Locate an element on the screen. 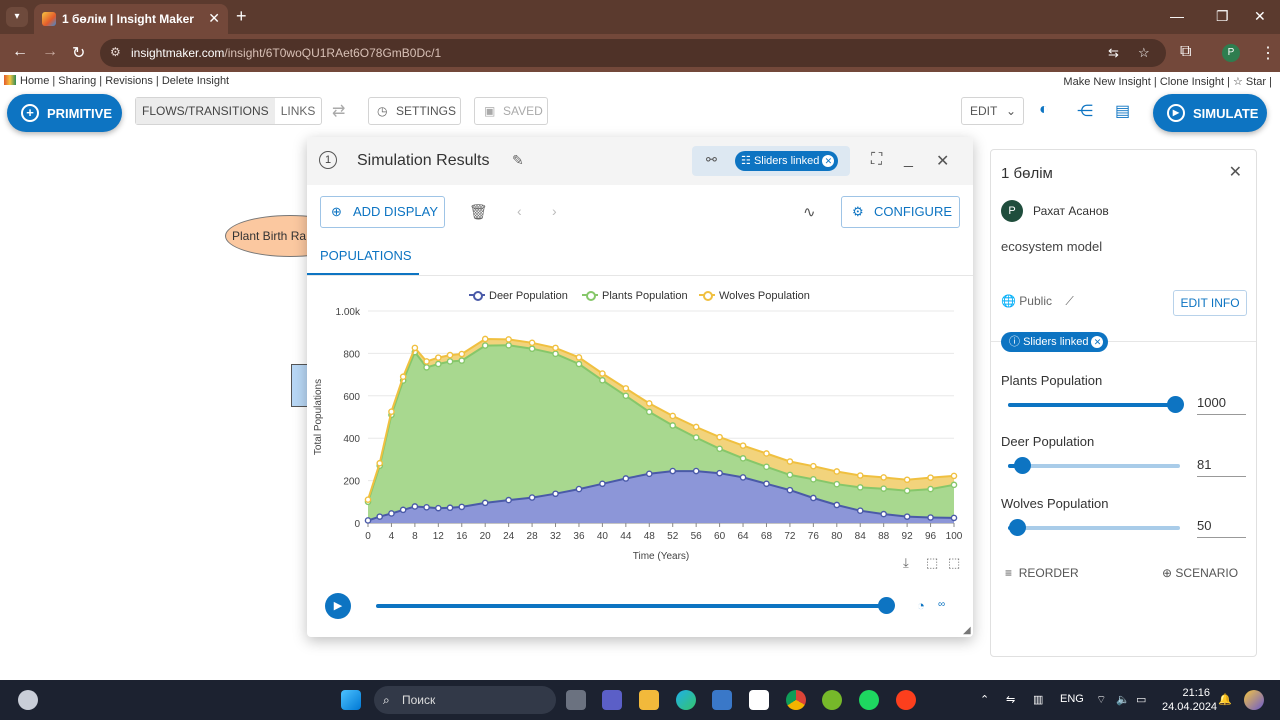 The height and width of the screenshot is (720, 1280). speed-gauge-icon: ◔ is located at coordinates (921, 605).